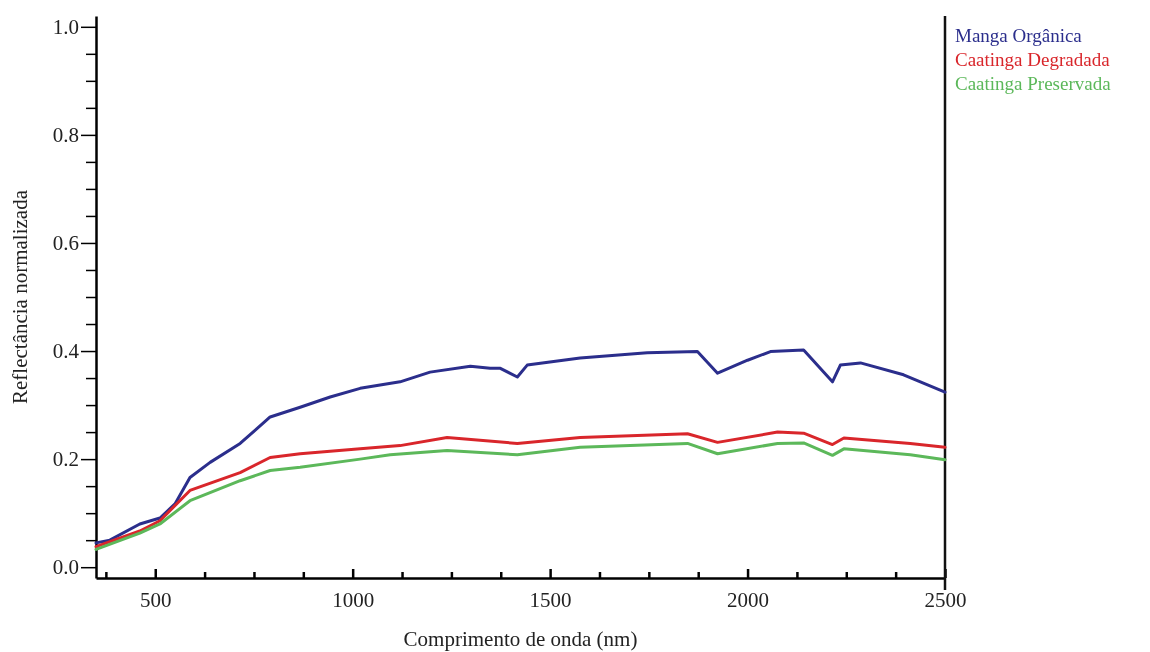 This screenshot has width=1150, height=652. I want to click on x-tick-label: 2000, so click(748, 599).